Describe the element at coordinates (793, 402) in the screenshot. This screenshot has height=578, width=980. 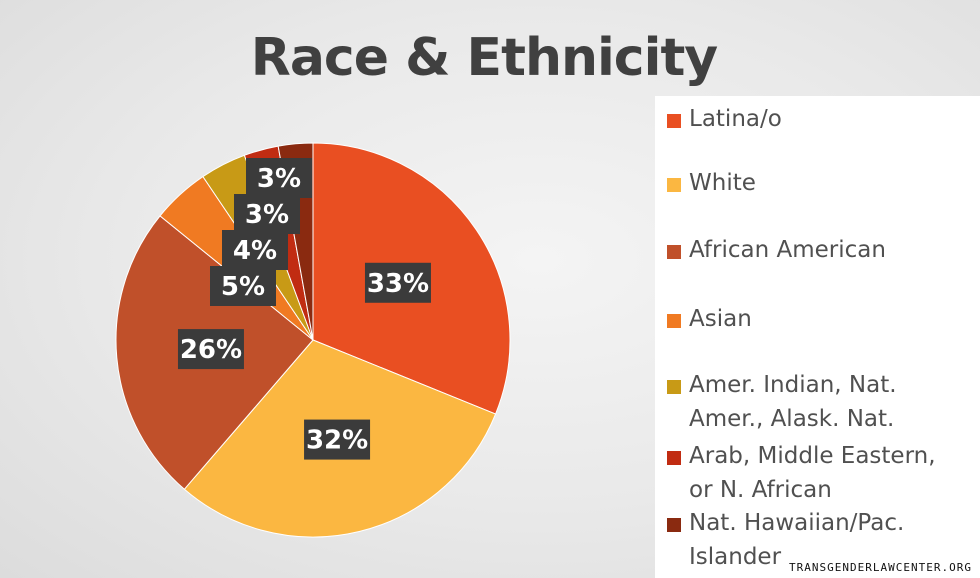
I see `legend-label: Amer. Indian, Nat. Amer., Alask. Nat.` at that location.